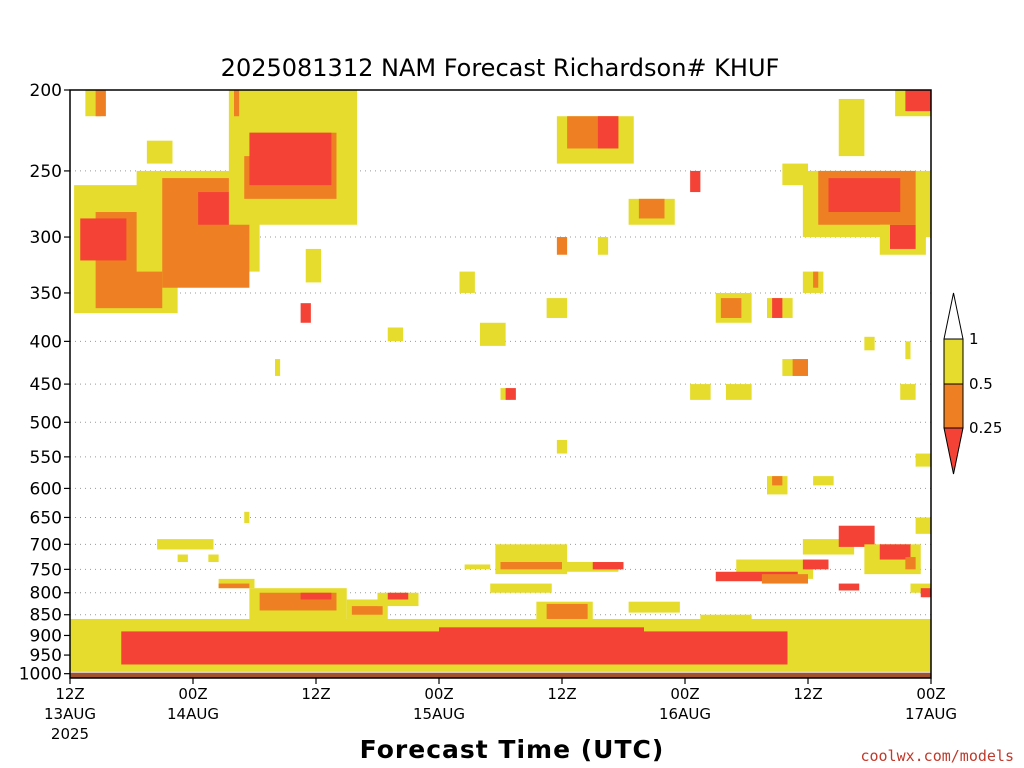 Image resolution: width=1024 pixels, height=768 pixels. I want to click on x-tick-date-5: 16AUG, so click(685, 714).